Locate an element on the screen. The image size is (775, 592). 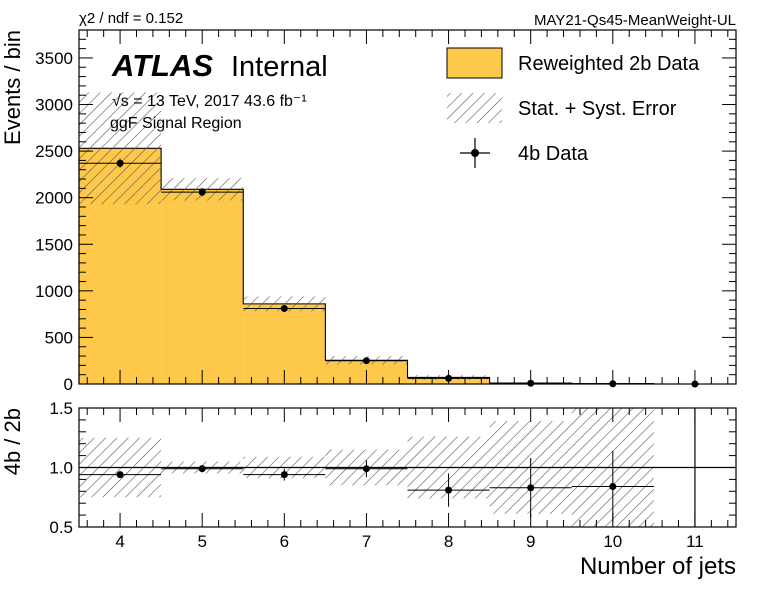
x-tick-label-10: 10 is located at coordinates (612, 541).